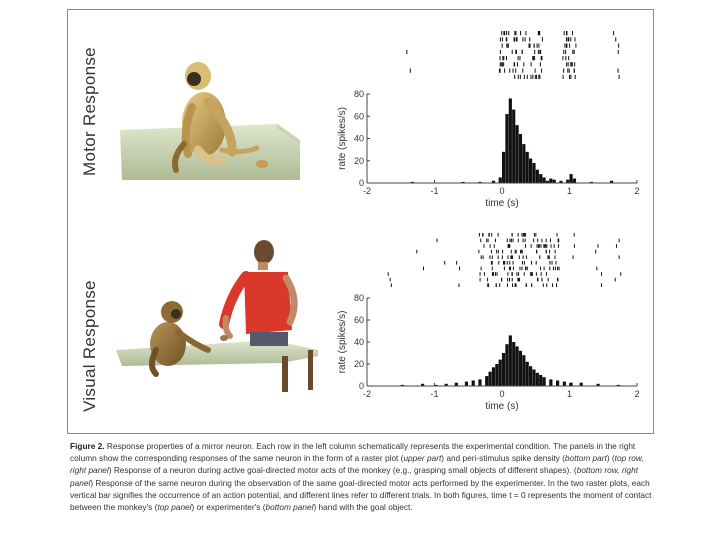 This screenshot has height=540, width=720. I want to click on visual-spike-density-histogram, so click(510, 360).